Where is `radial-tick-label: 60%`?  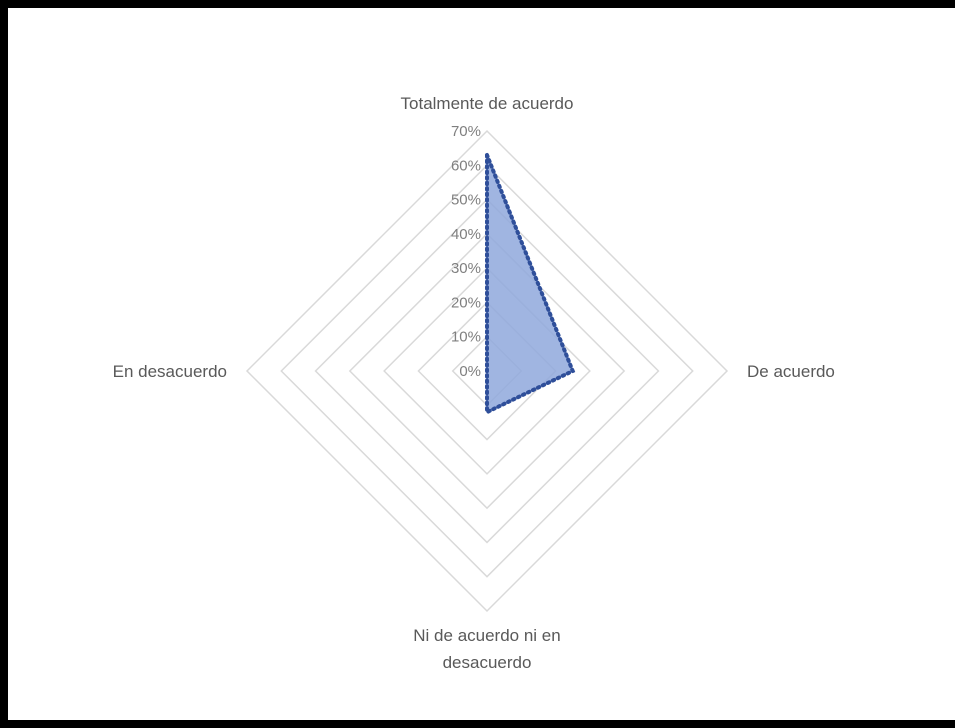
radial-tick-label: 60% is located at coordinates (466, 165).